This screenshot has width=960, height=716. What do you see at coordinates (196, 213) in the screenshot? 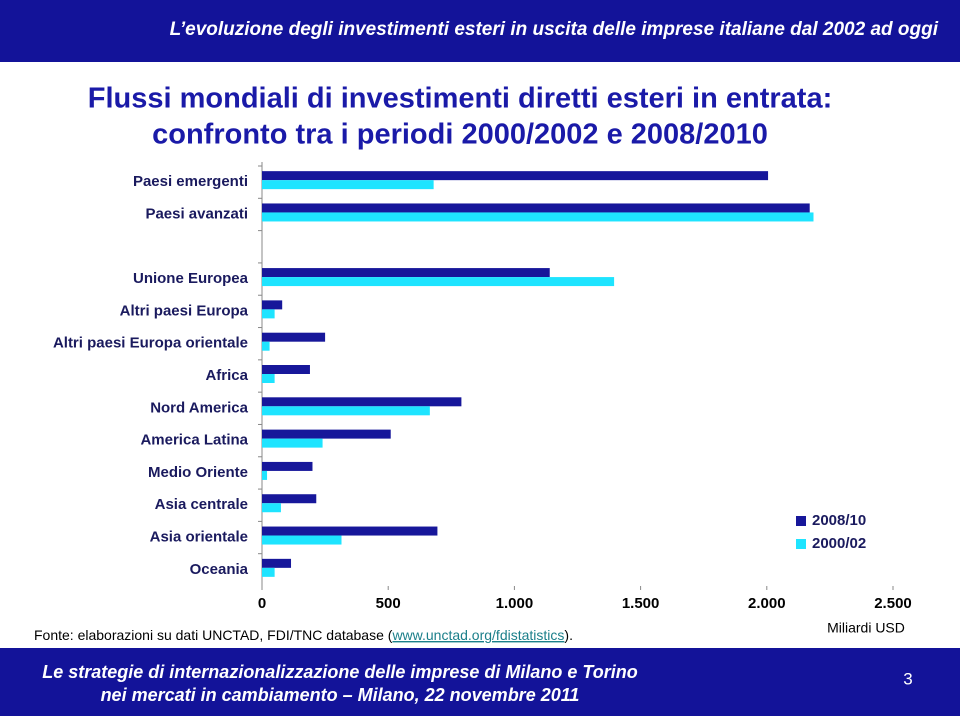
I see `y-tick-label: Paesi avanzati` at bounding box center [196, 213].